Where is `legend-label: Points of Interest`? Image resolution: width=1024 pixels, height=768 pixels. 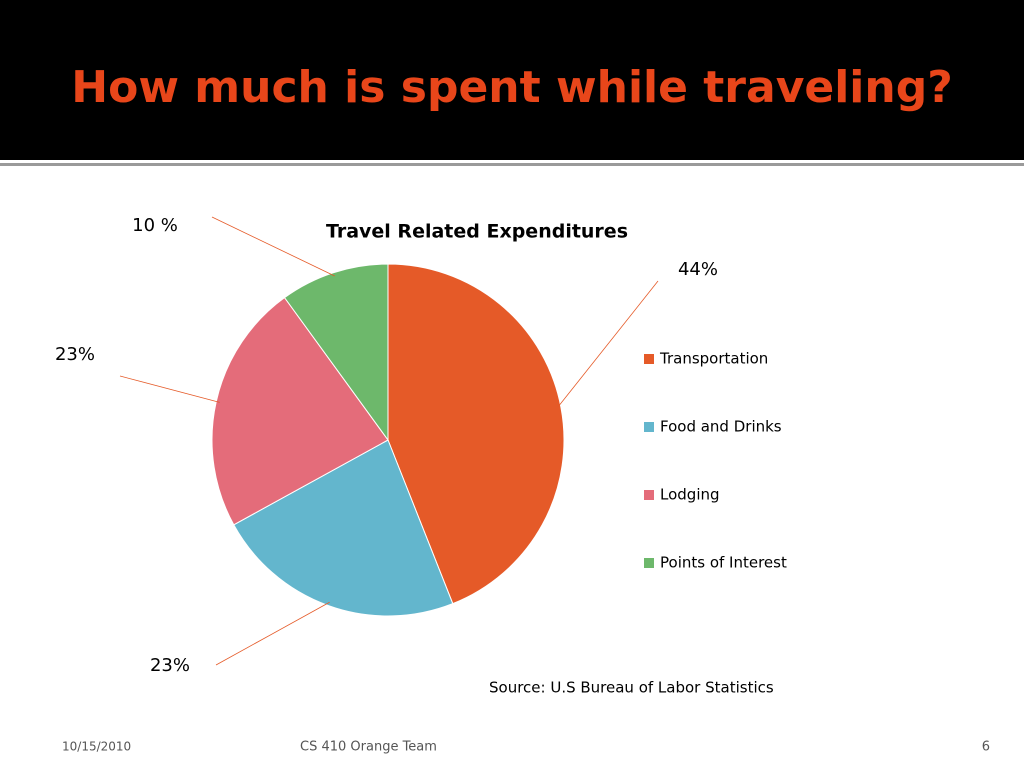 legend-label: Points of Interest is located at coordinates (723, 563).